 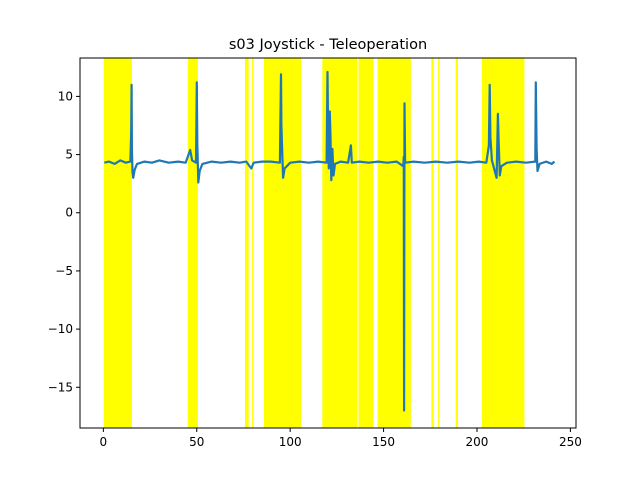 I want to click on x-axis-ticks: 0 50 100 150 200 250, so click(x=341, y=438).